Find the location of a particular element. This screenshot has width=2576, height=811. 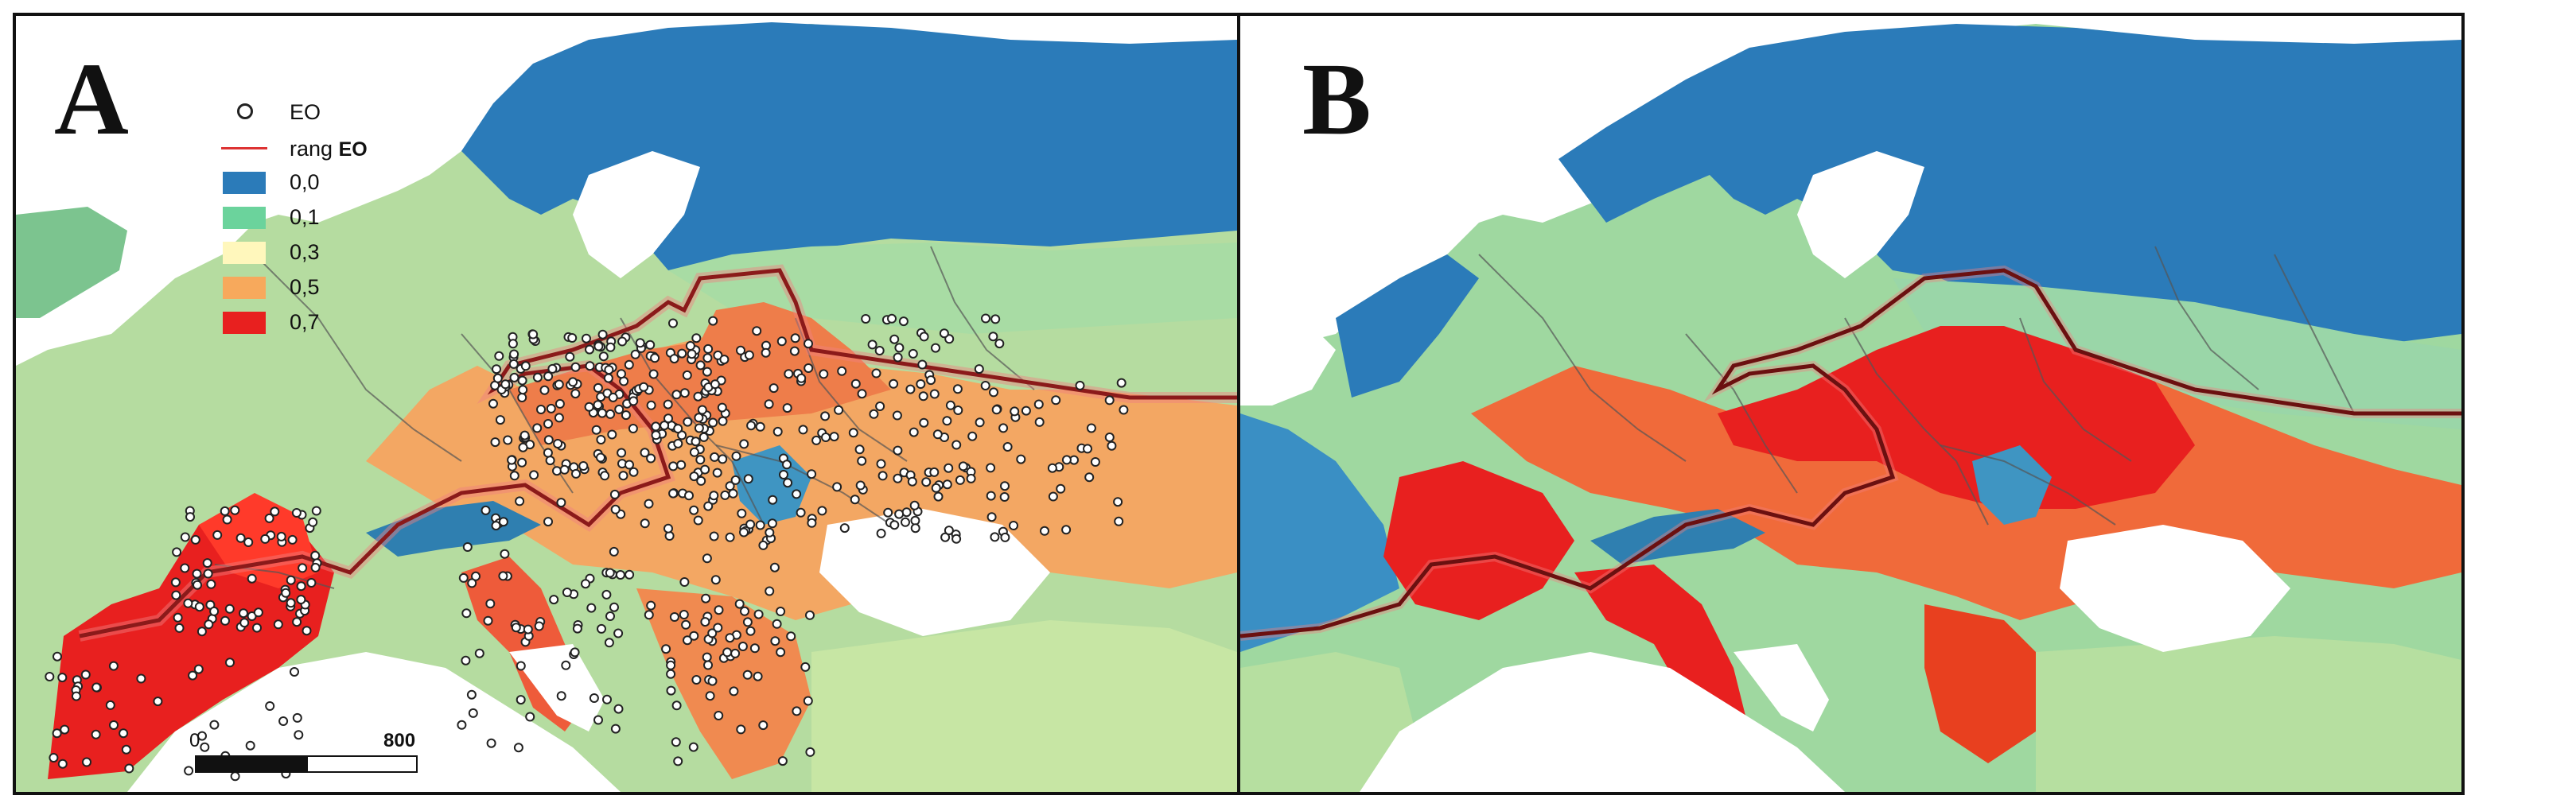

legend-range-label: rang EO is located at coordinates (329, 149).